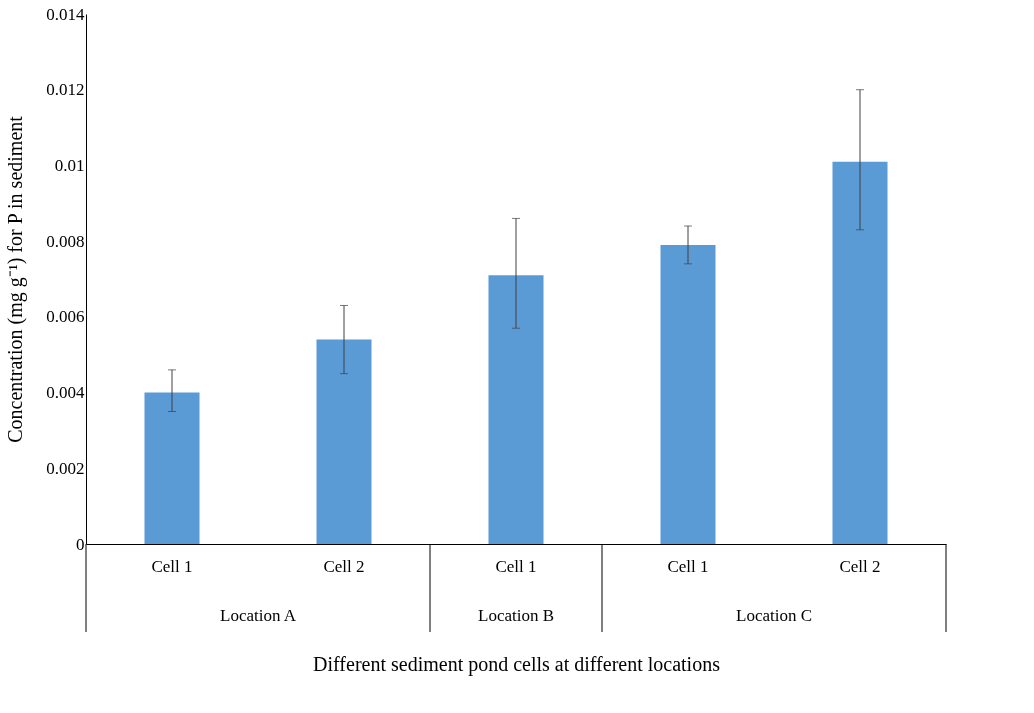 This screenshot has width=1034, height=713. Describe the element at coordinates (774, 615) in the screenshot. I see `text: Location C` at that location.